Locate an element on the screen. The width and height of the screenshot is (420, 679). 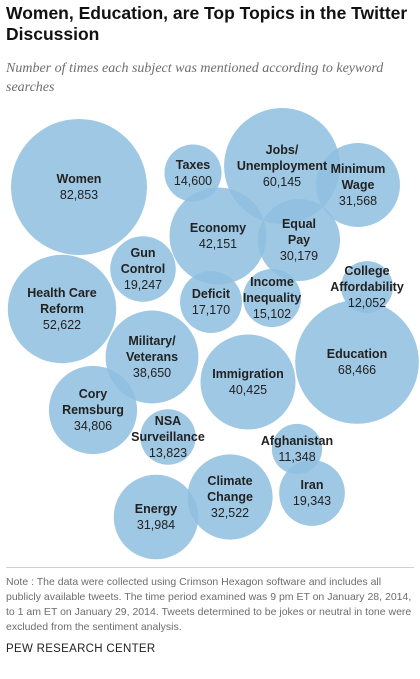
bubble-energy is located at coordinates (156, 517).